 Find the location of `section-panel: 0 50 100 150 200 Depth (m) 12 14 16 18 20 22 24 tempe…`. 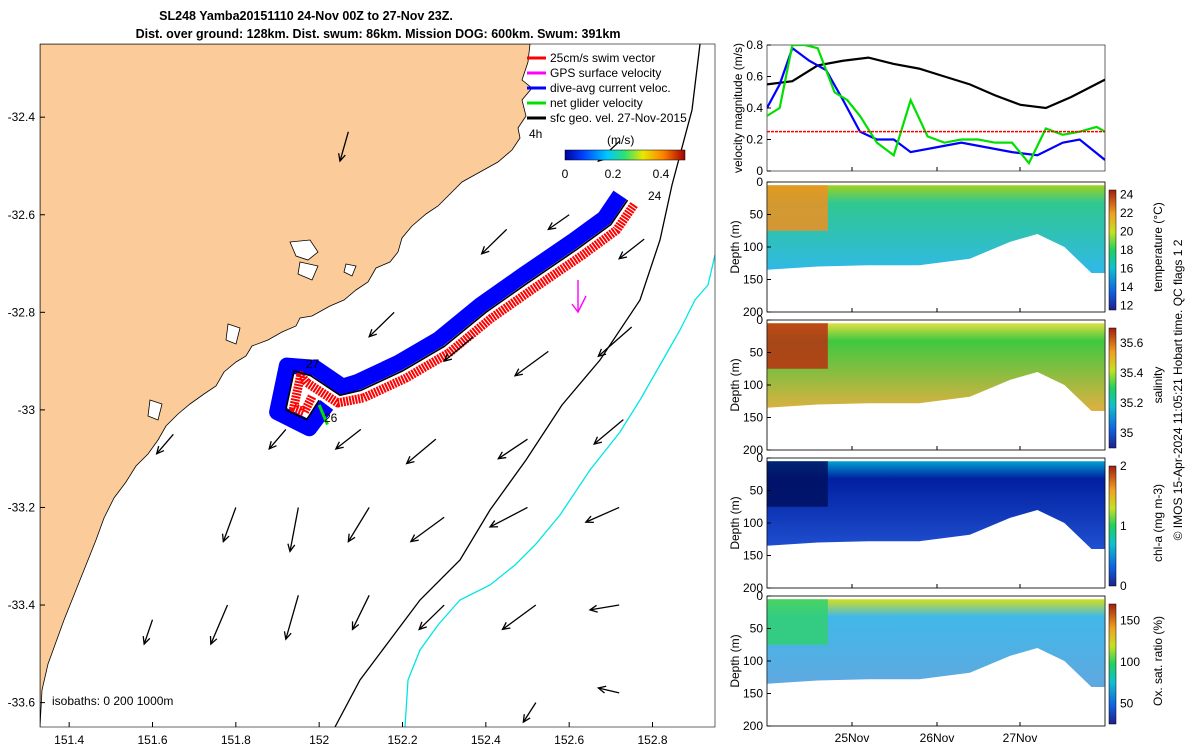

section-panel: 0 50 100 150 200 Depth (m) 12 14 16 18 20 22 24 tempe… is located at coordinates (946, 247).